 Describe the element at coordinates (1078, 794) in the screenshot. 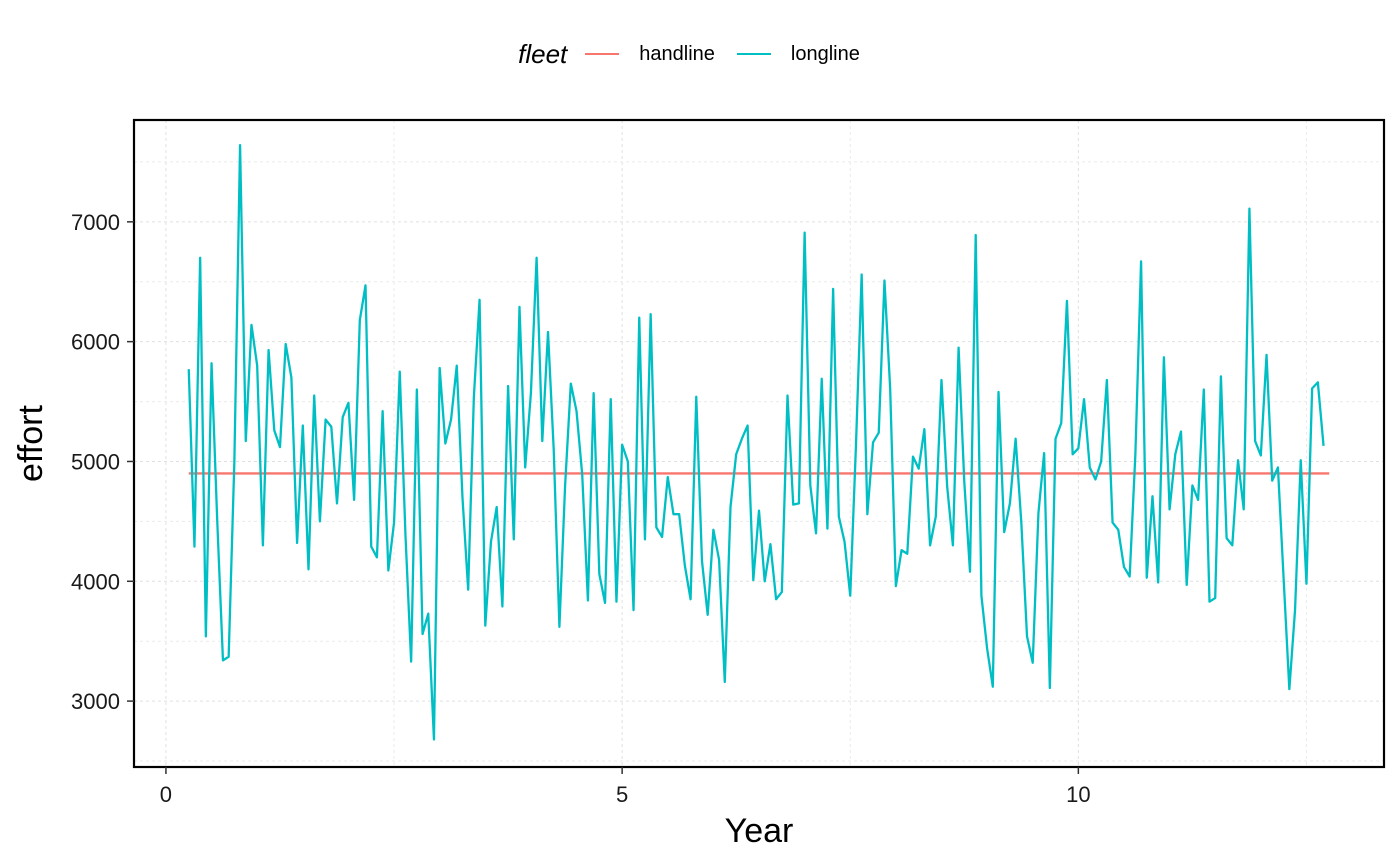

I see `x-tick-label: 10` at that location.